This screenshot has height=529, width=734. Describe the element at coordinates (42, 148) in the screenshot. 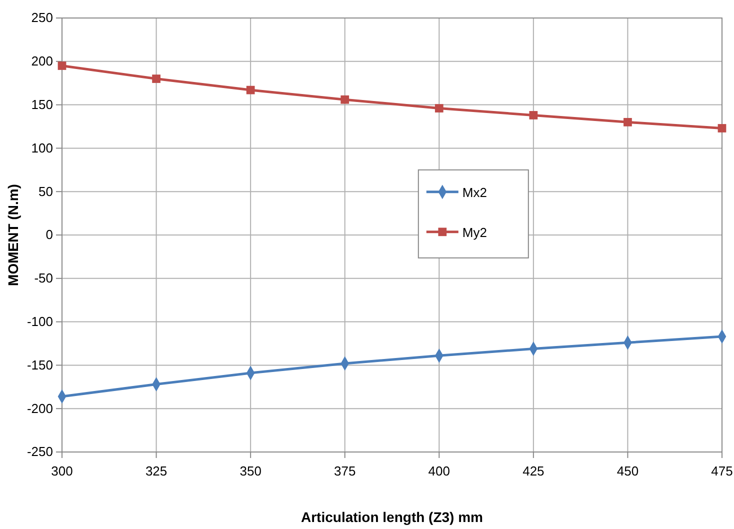

I see `y-tick-label: 100` at that location.